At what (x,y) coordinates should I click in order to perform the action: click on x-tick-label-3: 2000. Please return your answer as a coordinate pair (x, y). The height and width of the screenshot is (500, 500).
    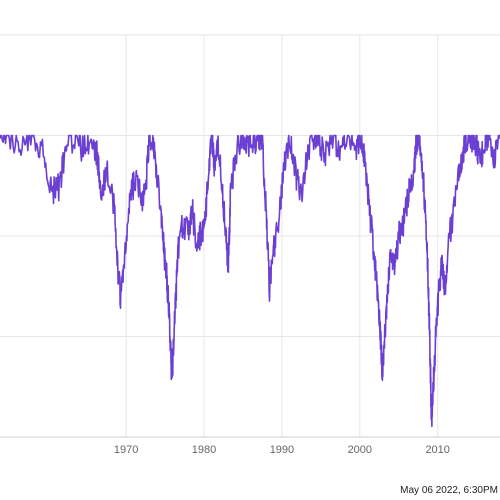
    Looking at the image, I should click on (360, 450).